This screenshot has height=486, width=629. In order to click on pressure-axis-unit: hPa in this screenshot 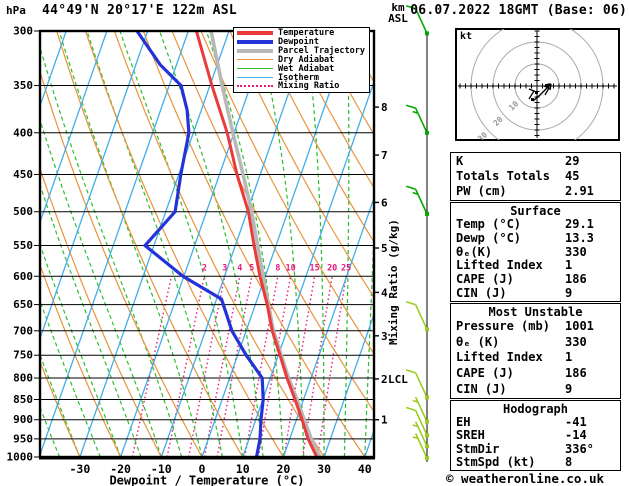, I will do `click(16, 10)`.